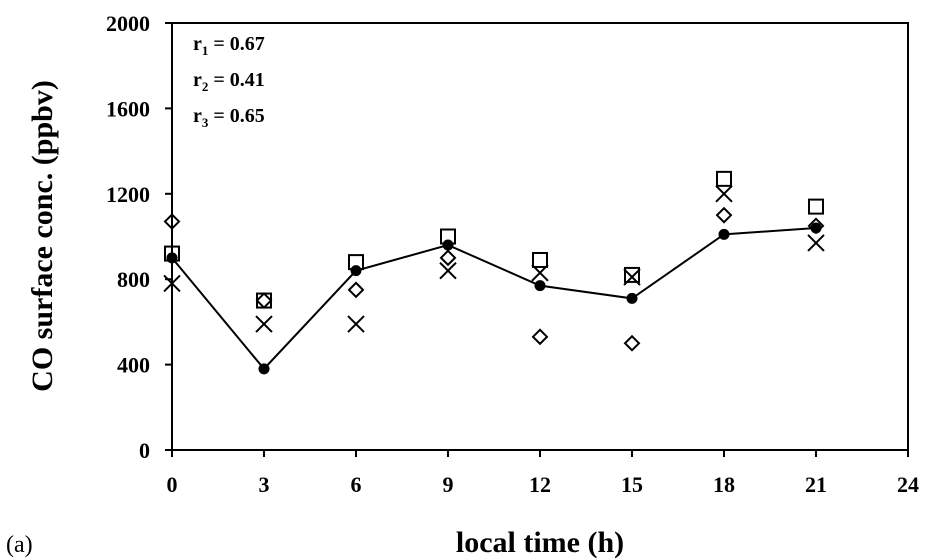 This screenshot has height=559, width=942. Describe the element at coordinates (908, 484) in the screenshot. I see `x-tick-label-8: 24` at that location.